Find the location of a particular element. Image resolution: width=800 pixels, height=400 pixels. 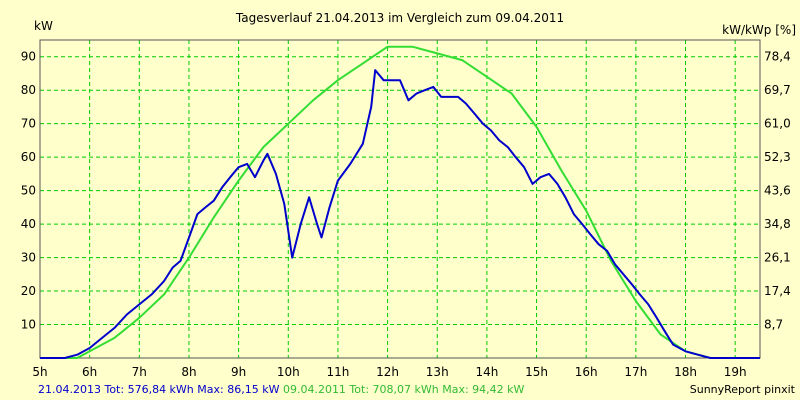

y-tick-label-left: 40 is located at coordinates (28, 224).